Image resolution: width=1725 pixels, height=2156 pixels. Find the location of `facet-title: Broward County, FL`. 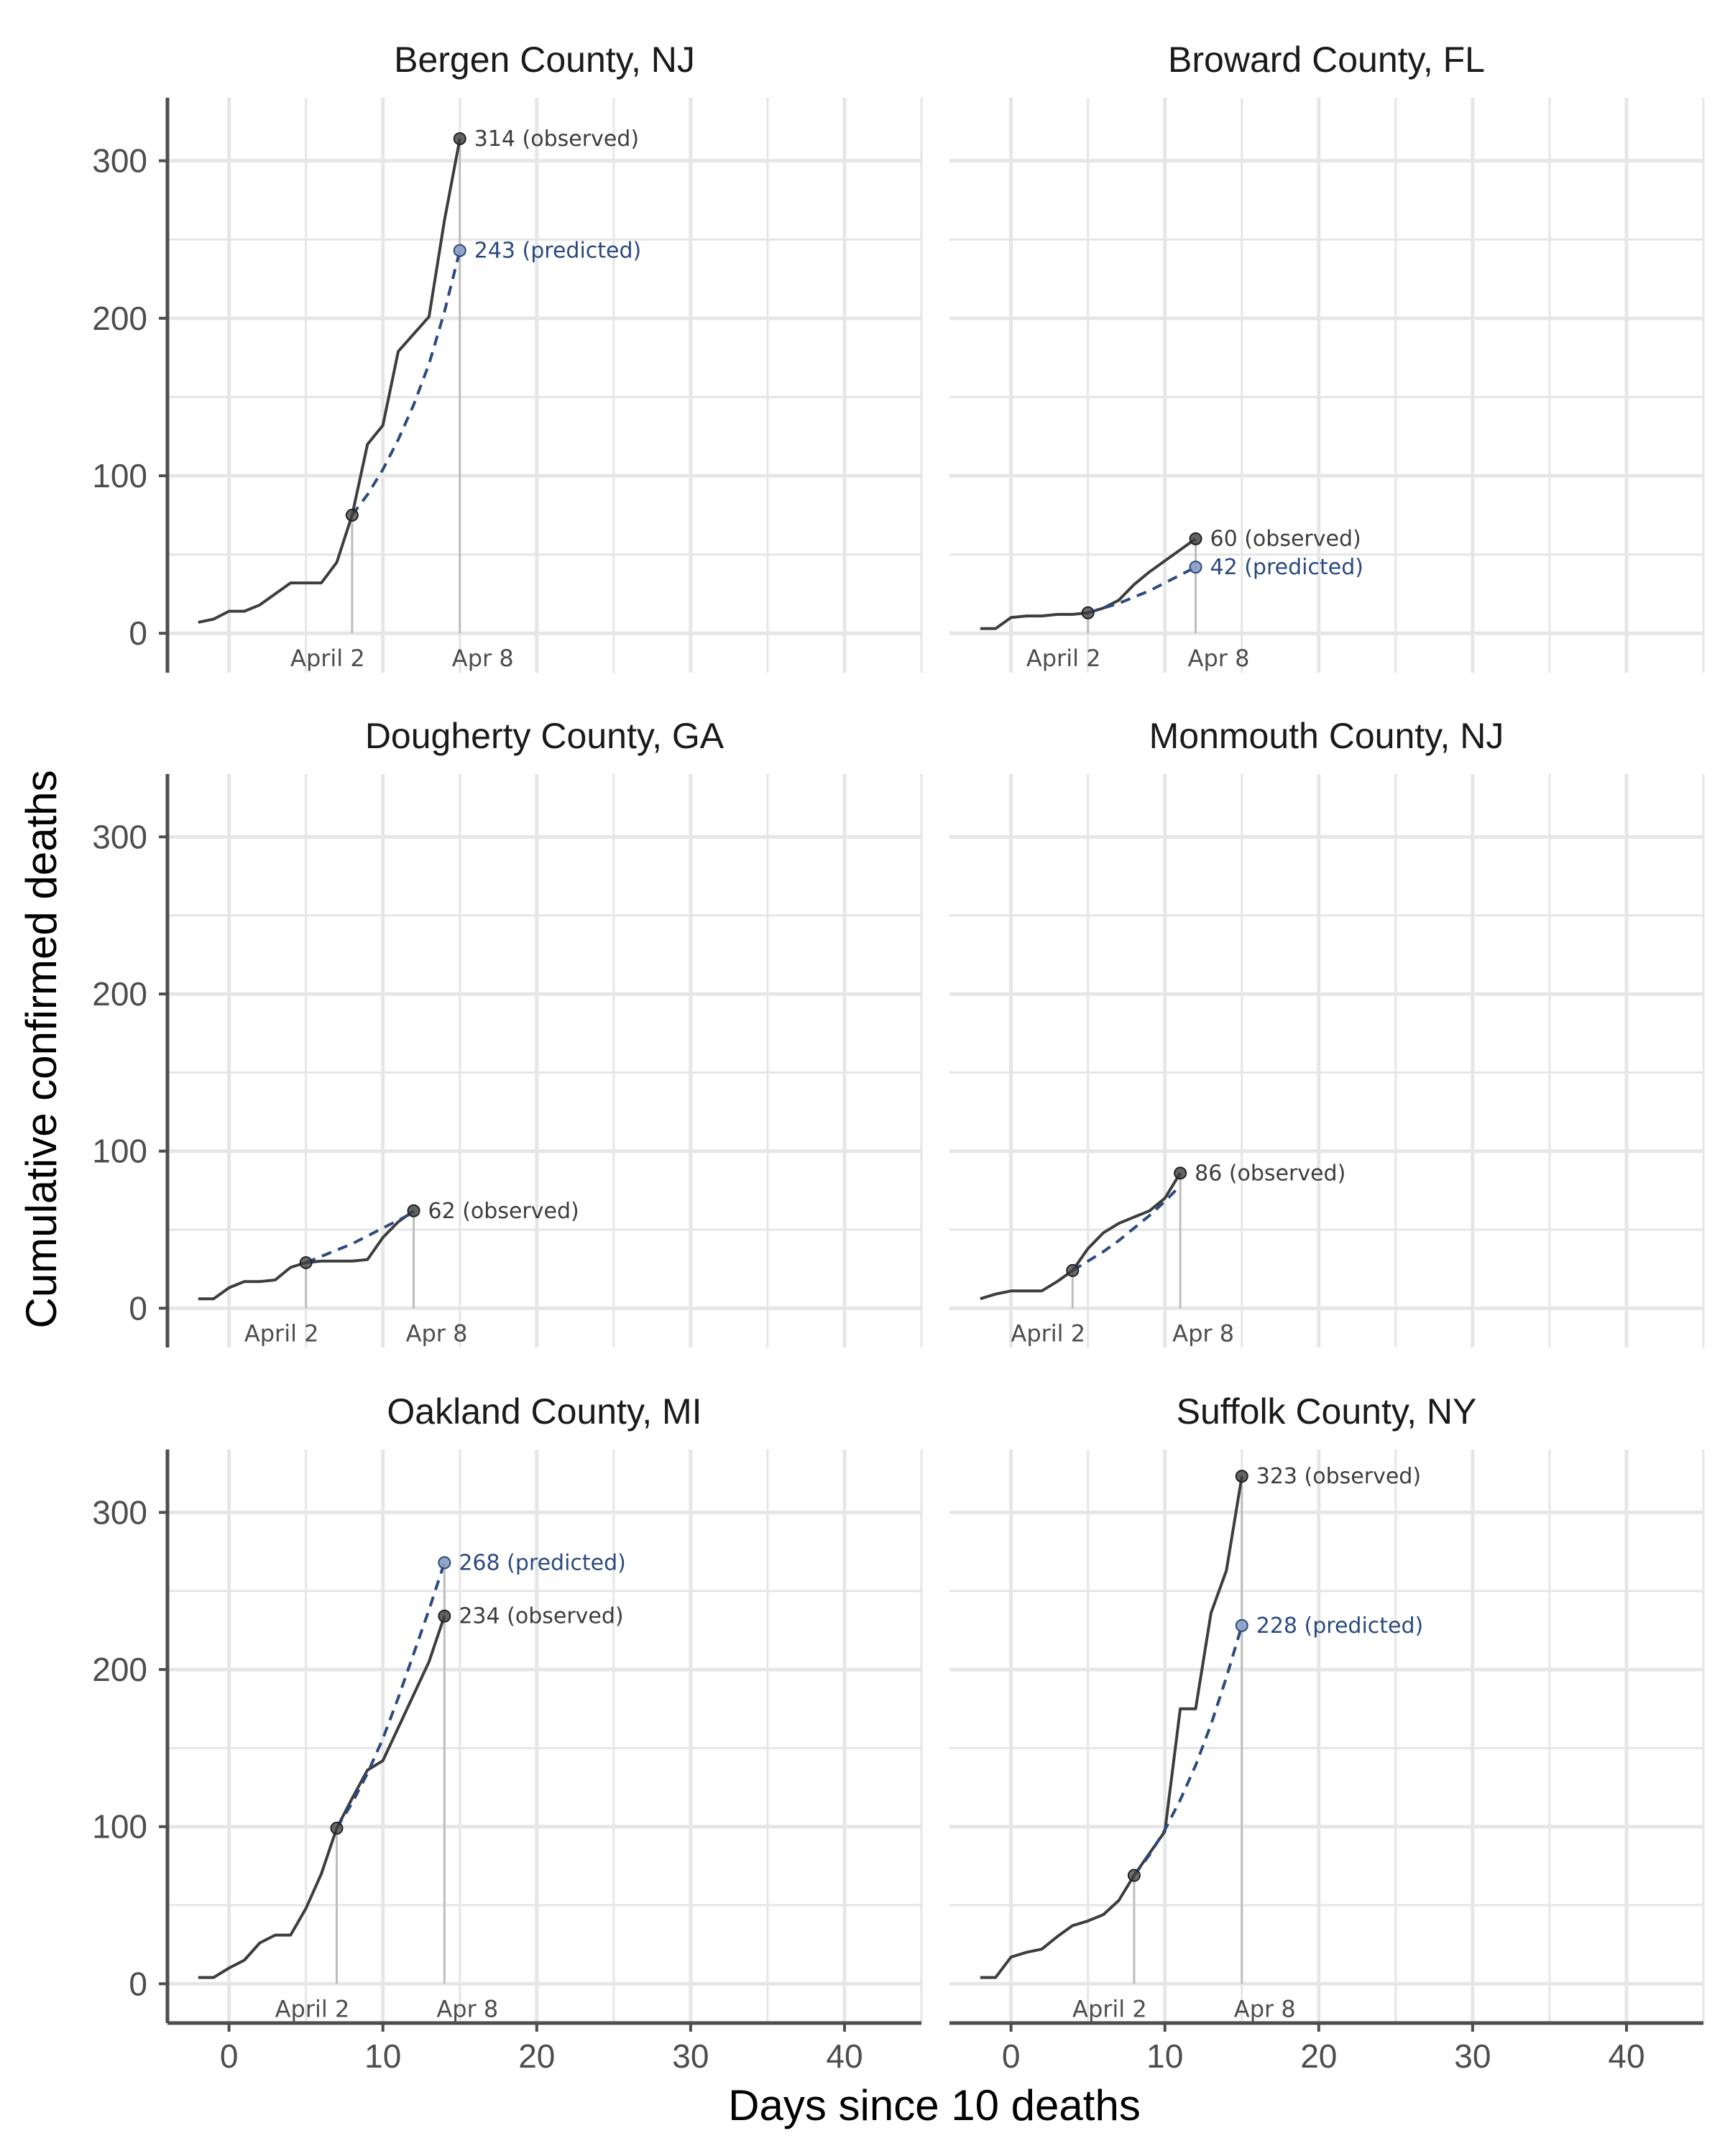

facet-title: Broward County, FL is located at coordinates (1326, 60).